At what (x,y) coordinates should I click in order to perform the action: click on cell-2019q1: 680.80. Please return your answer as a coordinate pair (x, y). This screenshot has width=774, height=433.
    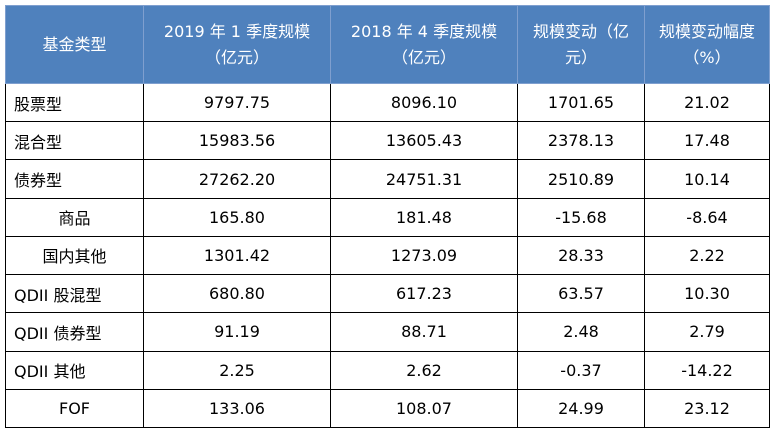
    Looking at the image, I should click on (237, 294).